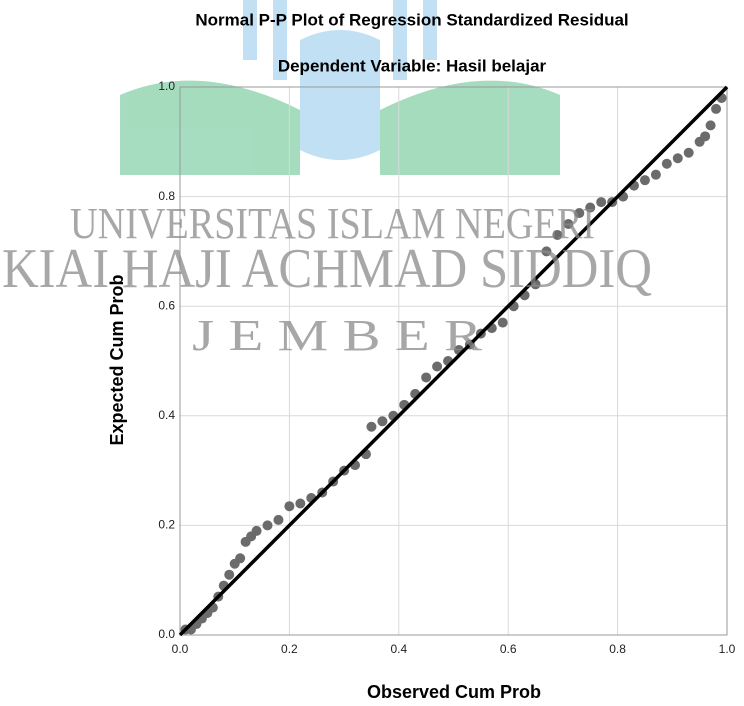  What do you see at coordinates (508, 649) in the screenshot?
I see `x-tick-label: 0.6` at bounding box center [508, 649].